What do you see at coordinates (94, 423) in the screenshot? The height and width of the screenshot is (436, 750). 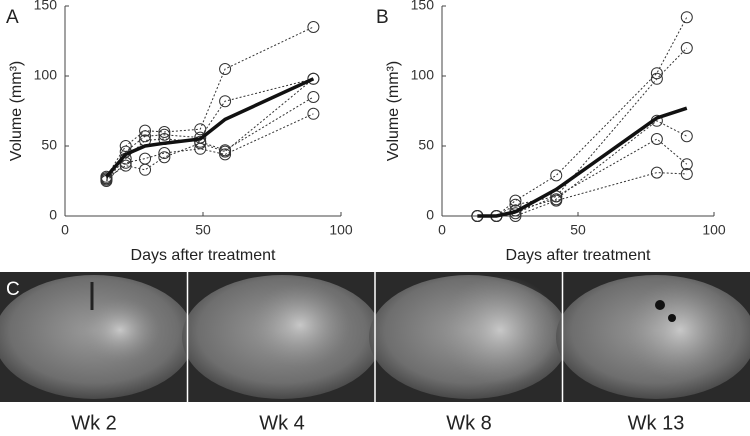 I see `image-caption: Wk 2` at bounding box center [94, 423].